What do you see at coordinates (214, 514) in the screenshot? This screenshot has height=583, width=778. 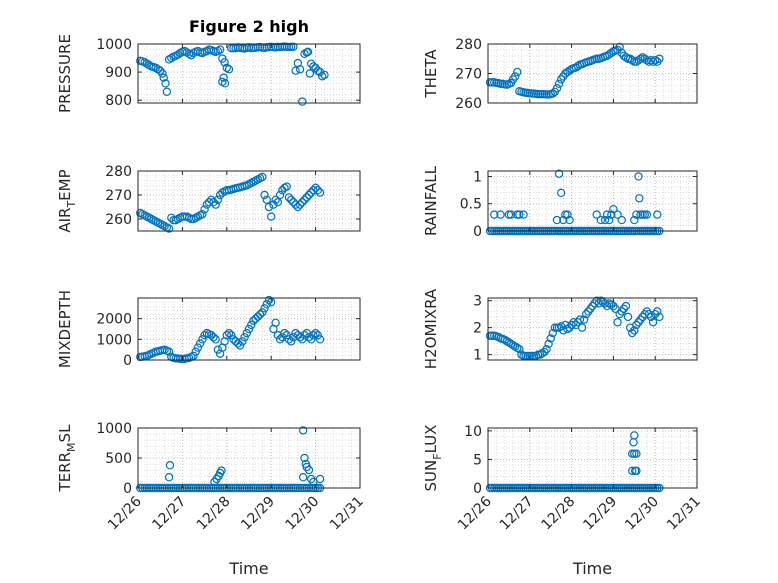 I see `x-tick-label: 12/28` at bounding box center [214, 514].